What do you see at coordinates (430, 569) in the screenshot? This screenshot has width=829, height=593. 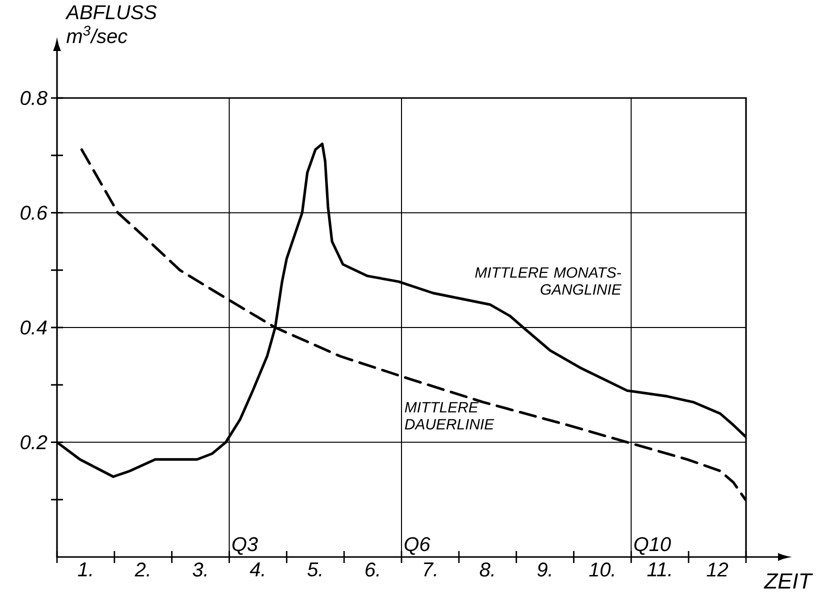 I see `x-tick-label: 7.` at bounding box center [430, 569].